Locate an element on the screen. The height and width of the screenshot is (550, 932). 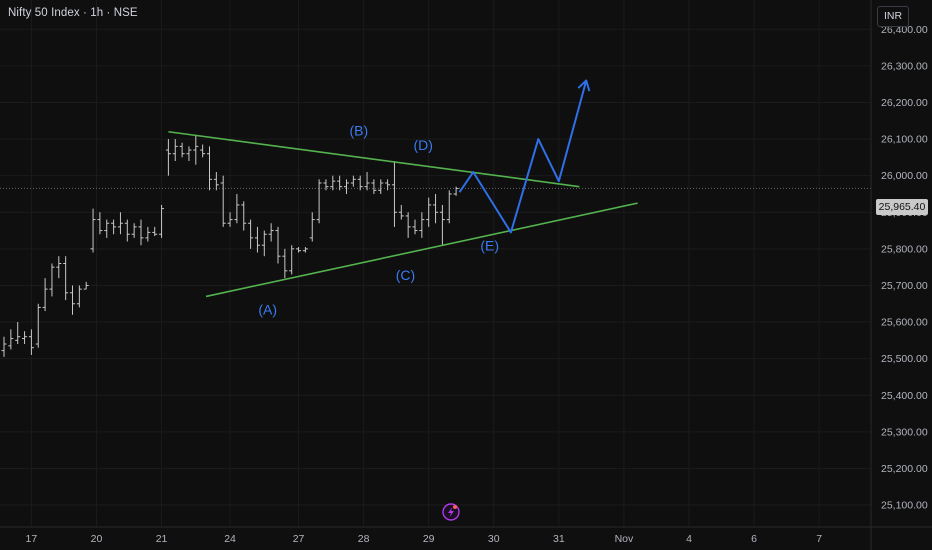
last-price-label: 25,965.40 is located at coordinates (902, 207).